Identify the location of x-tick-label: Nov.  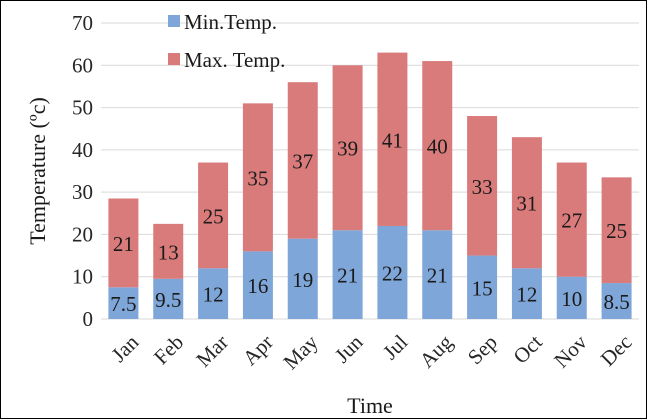
(570, 351).